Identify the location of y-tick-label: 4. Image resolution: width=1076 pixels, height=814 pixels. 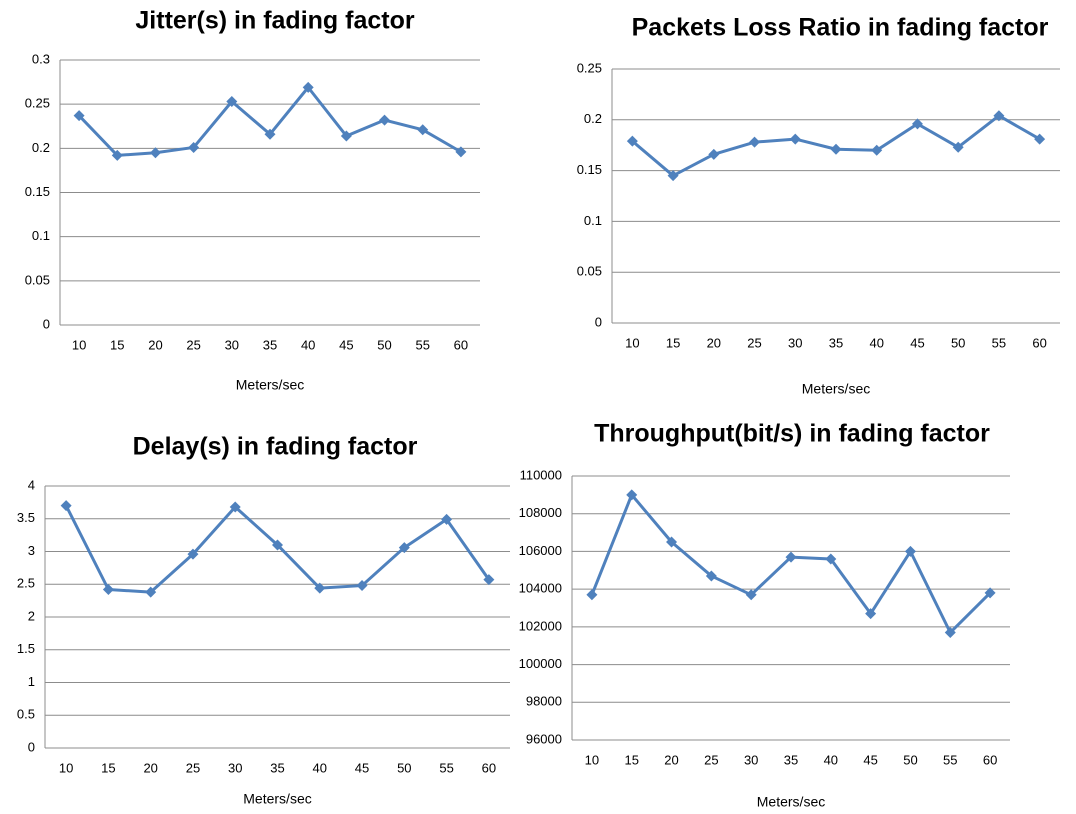
(31, 484).